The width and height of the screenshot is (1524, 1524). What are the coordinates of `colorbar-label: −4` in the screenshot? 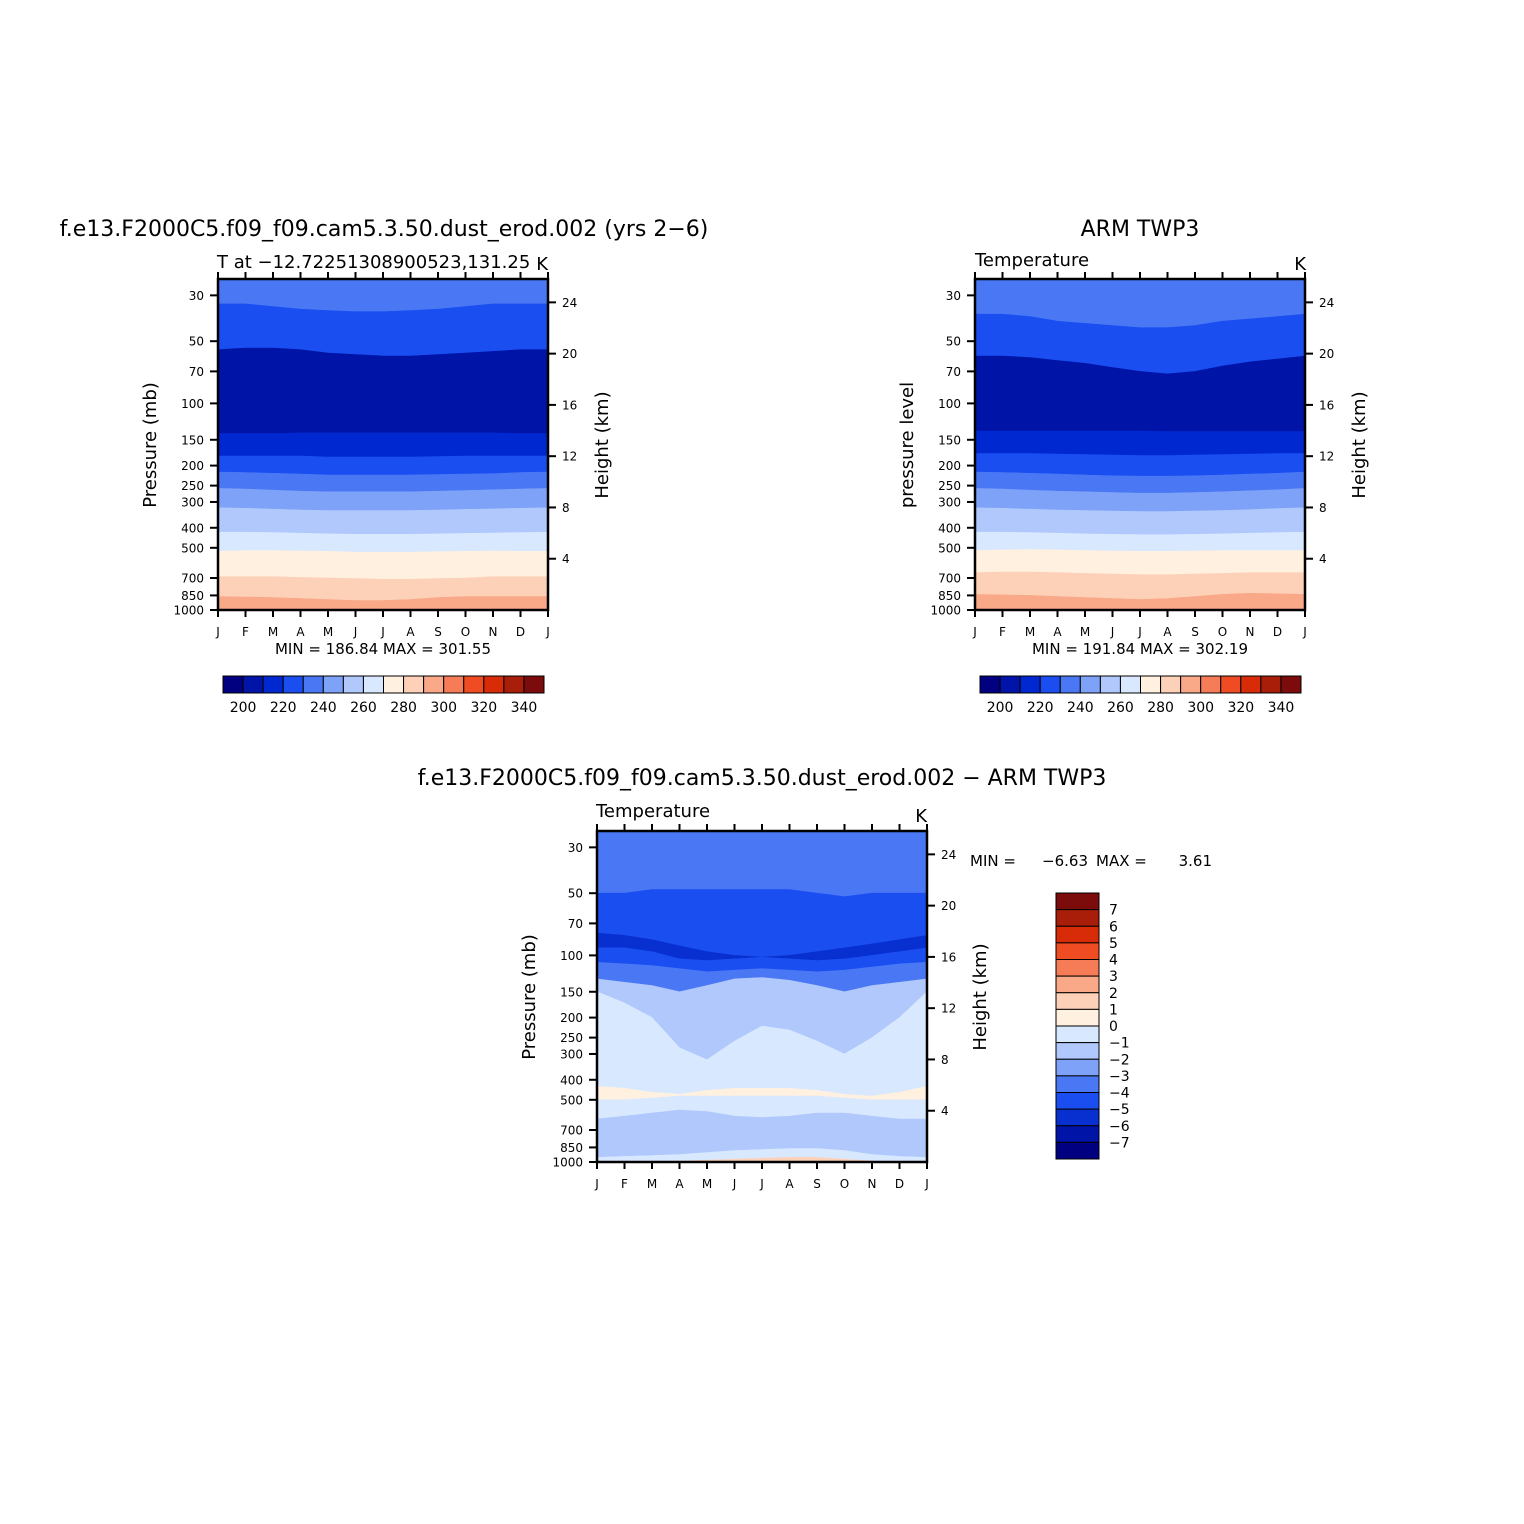 It's located at (1119, 1094).